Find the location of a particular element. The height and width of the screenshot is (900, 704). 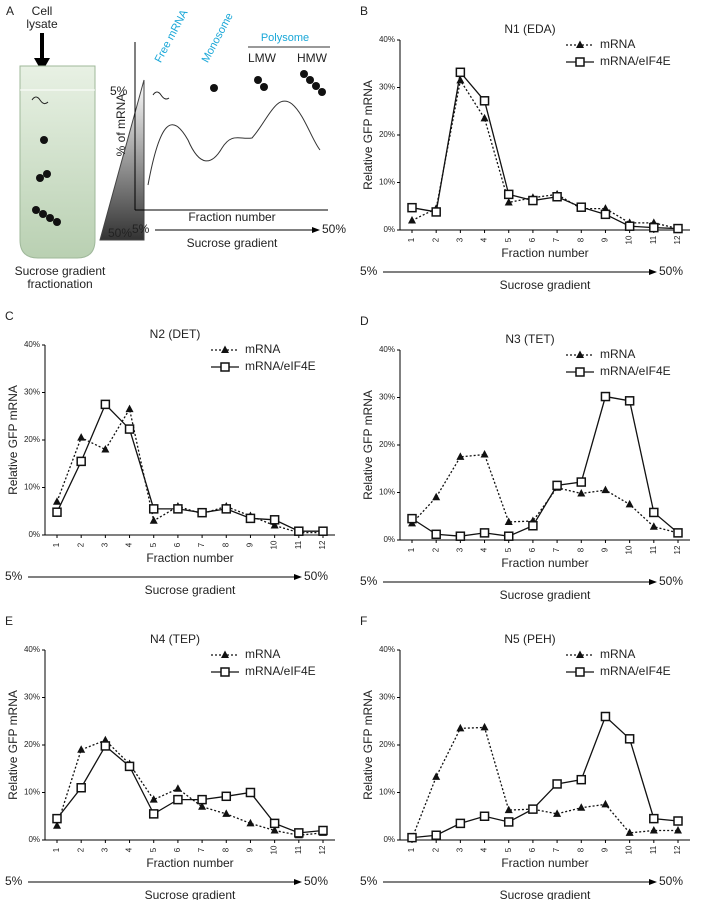

x-tick-label: 2 is located at coordinates (435, 849).